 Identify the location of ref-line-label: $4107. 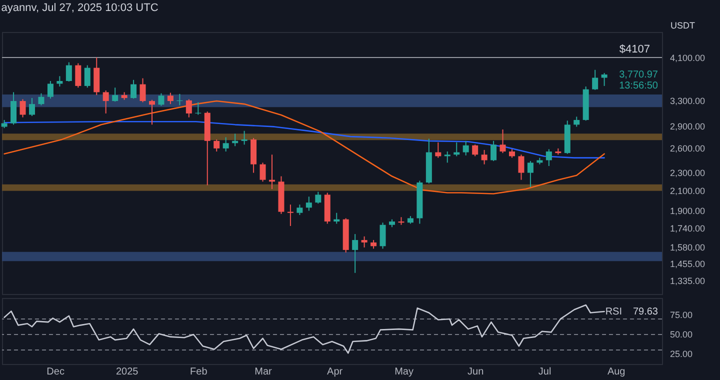
(634, 50).